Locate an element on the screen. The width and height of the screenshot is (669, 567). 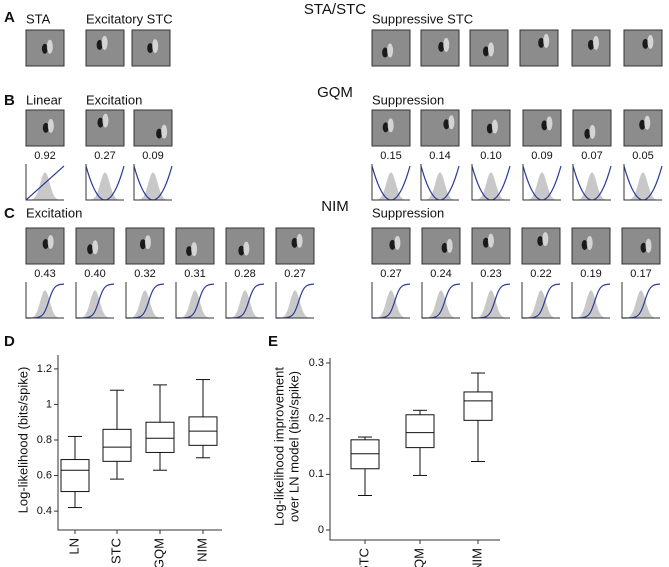
y-tick-label: 1.2 is located at coordinates (44, 369).